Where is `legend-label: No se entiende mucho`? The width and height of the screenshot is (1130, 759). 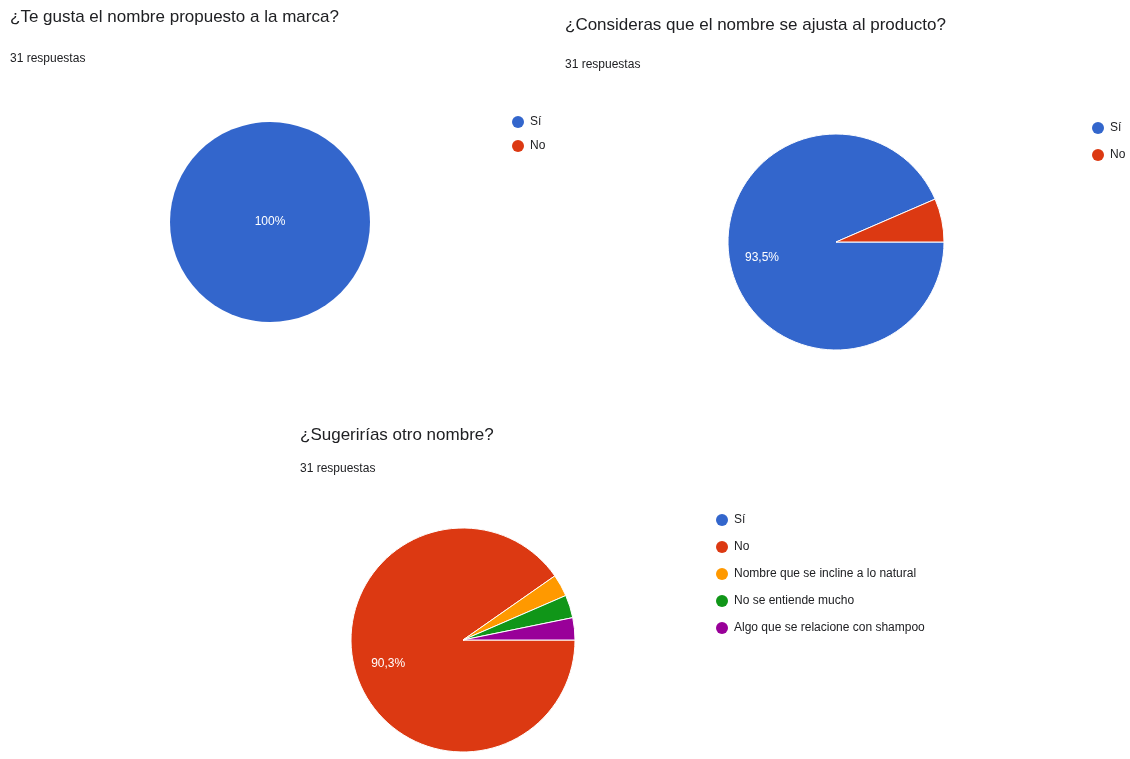
legend-label: No se entiende mucho is located at coordinates (794, 600).